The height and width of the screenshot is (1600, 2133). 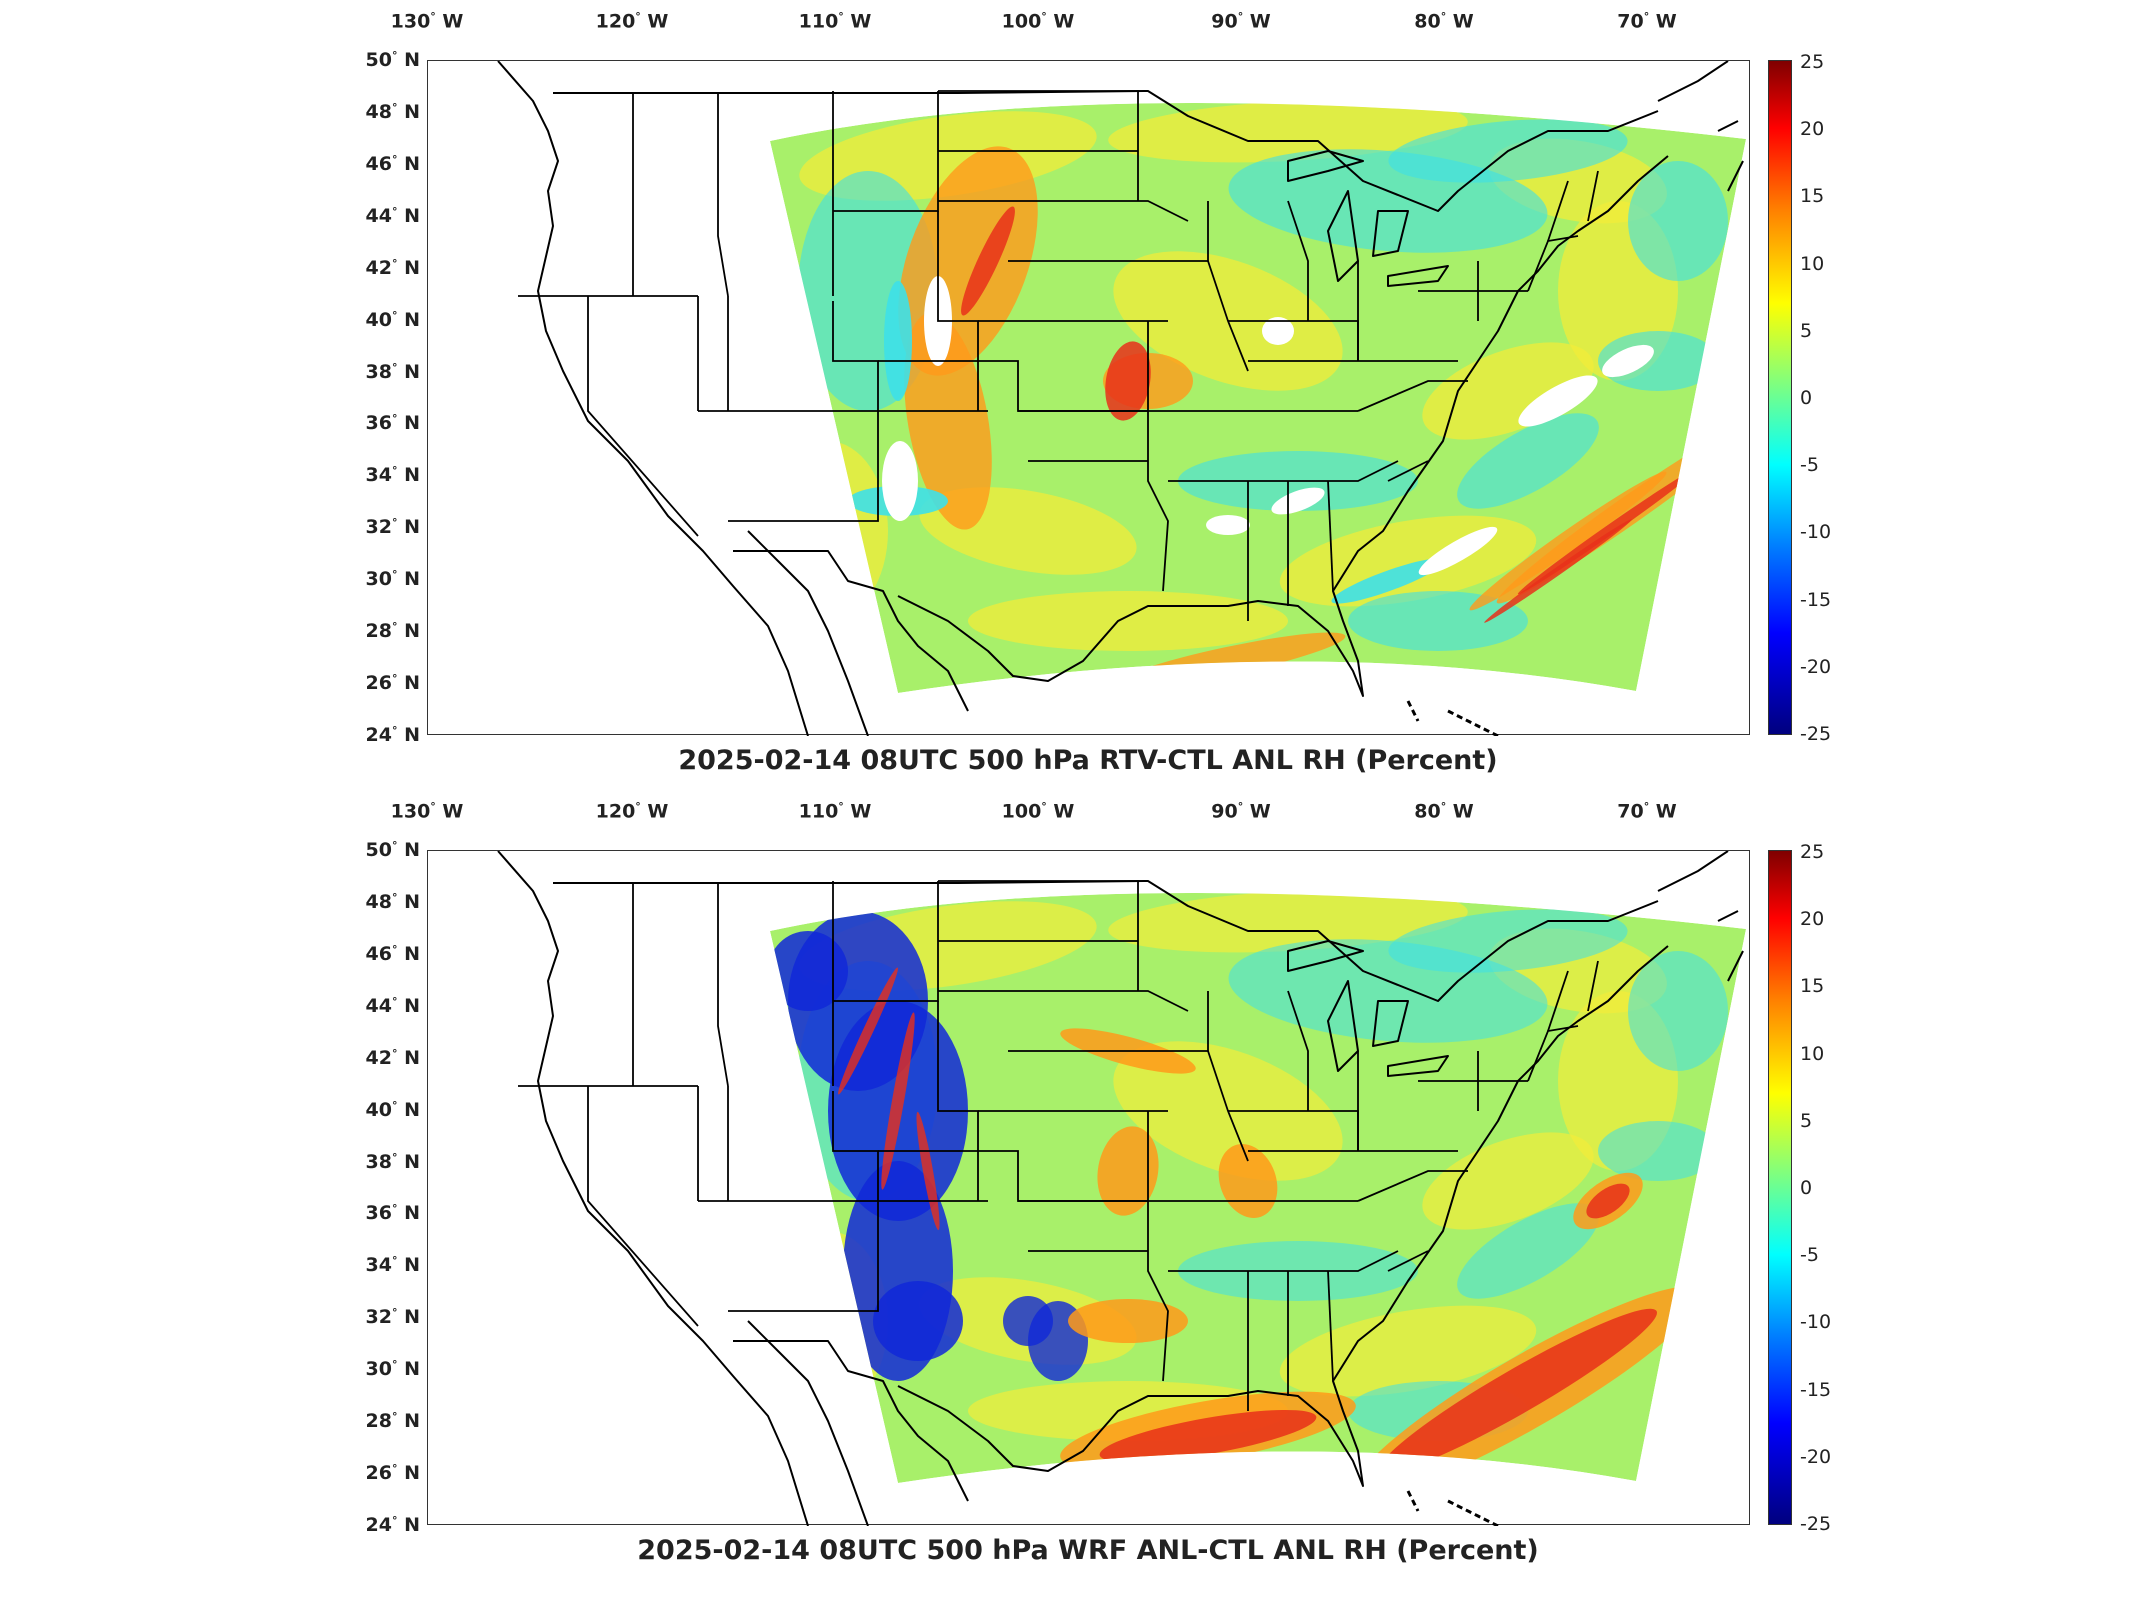 What do you see at coordinates (1700, 916) in the screenshot?
I see `canada-coastline` at bounding box center [1700, 916].